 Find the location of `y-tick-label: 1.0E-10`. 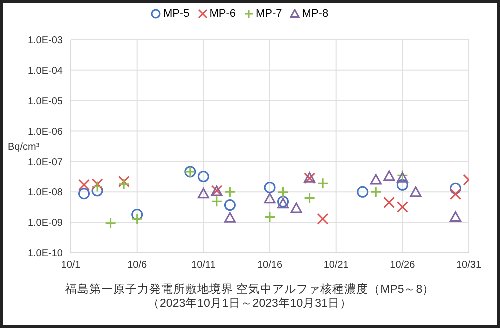

y-tick-label: 1.0E-10 is located at coordinates (46, 254).